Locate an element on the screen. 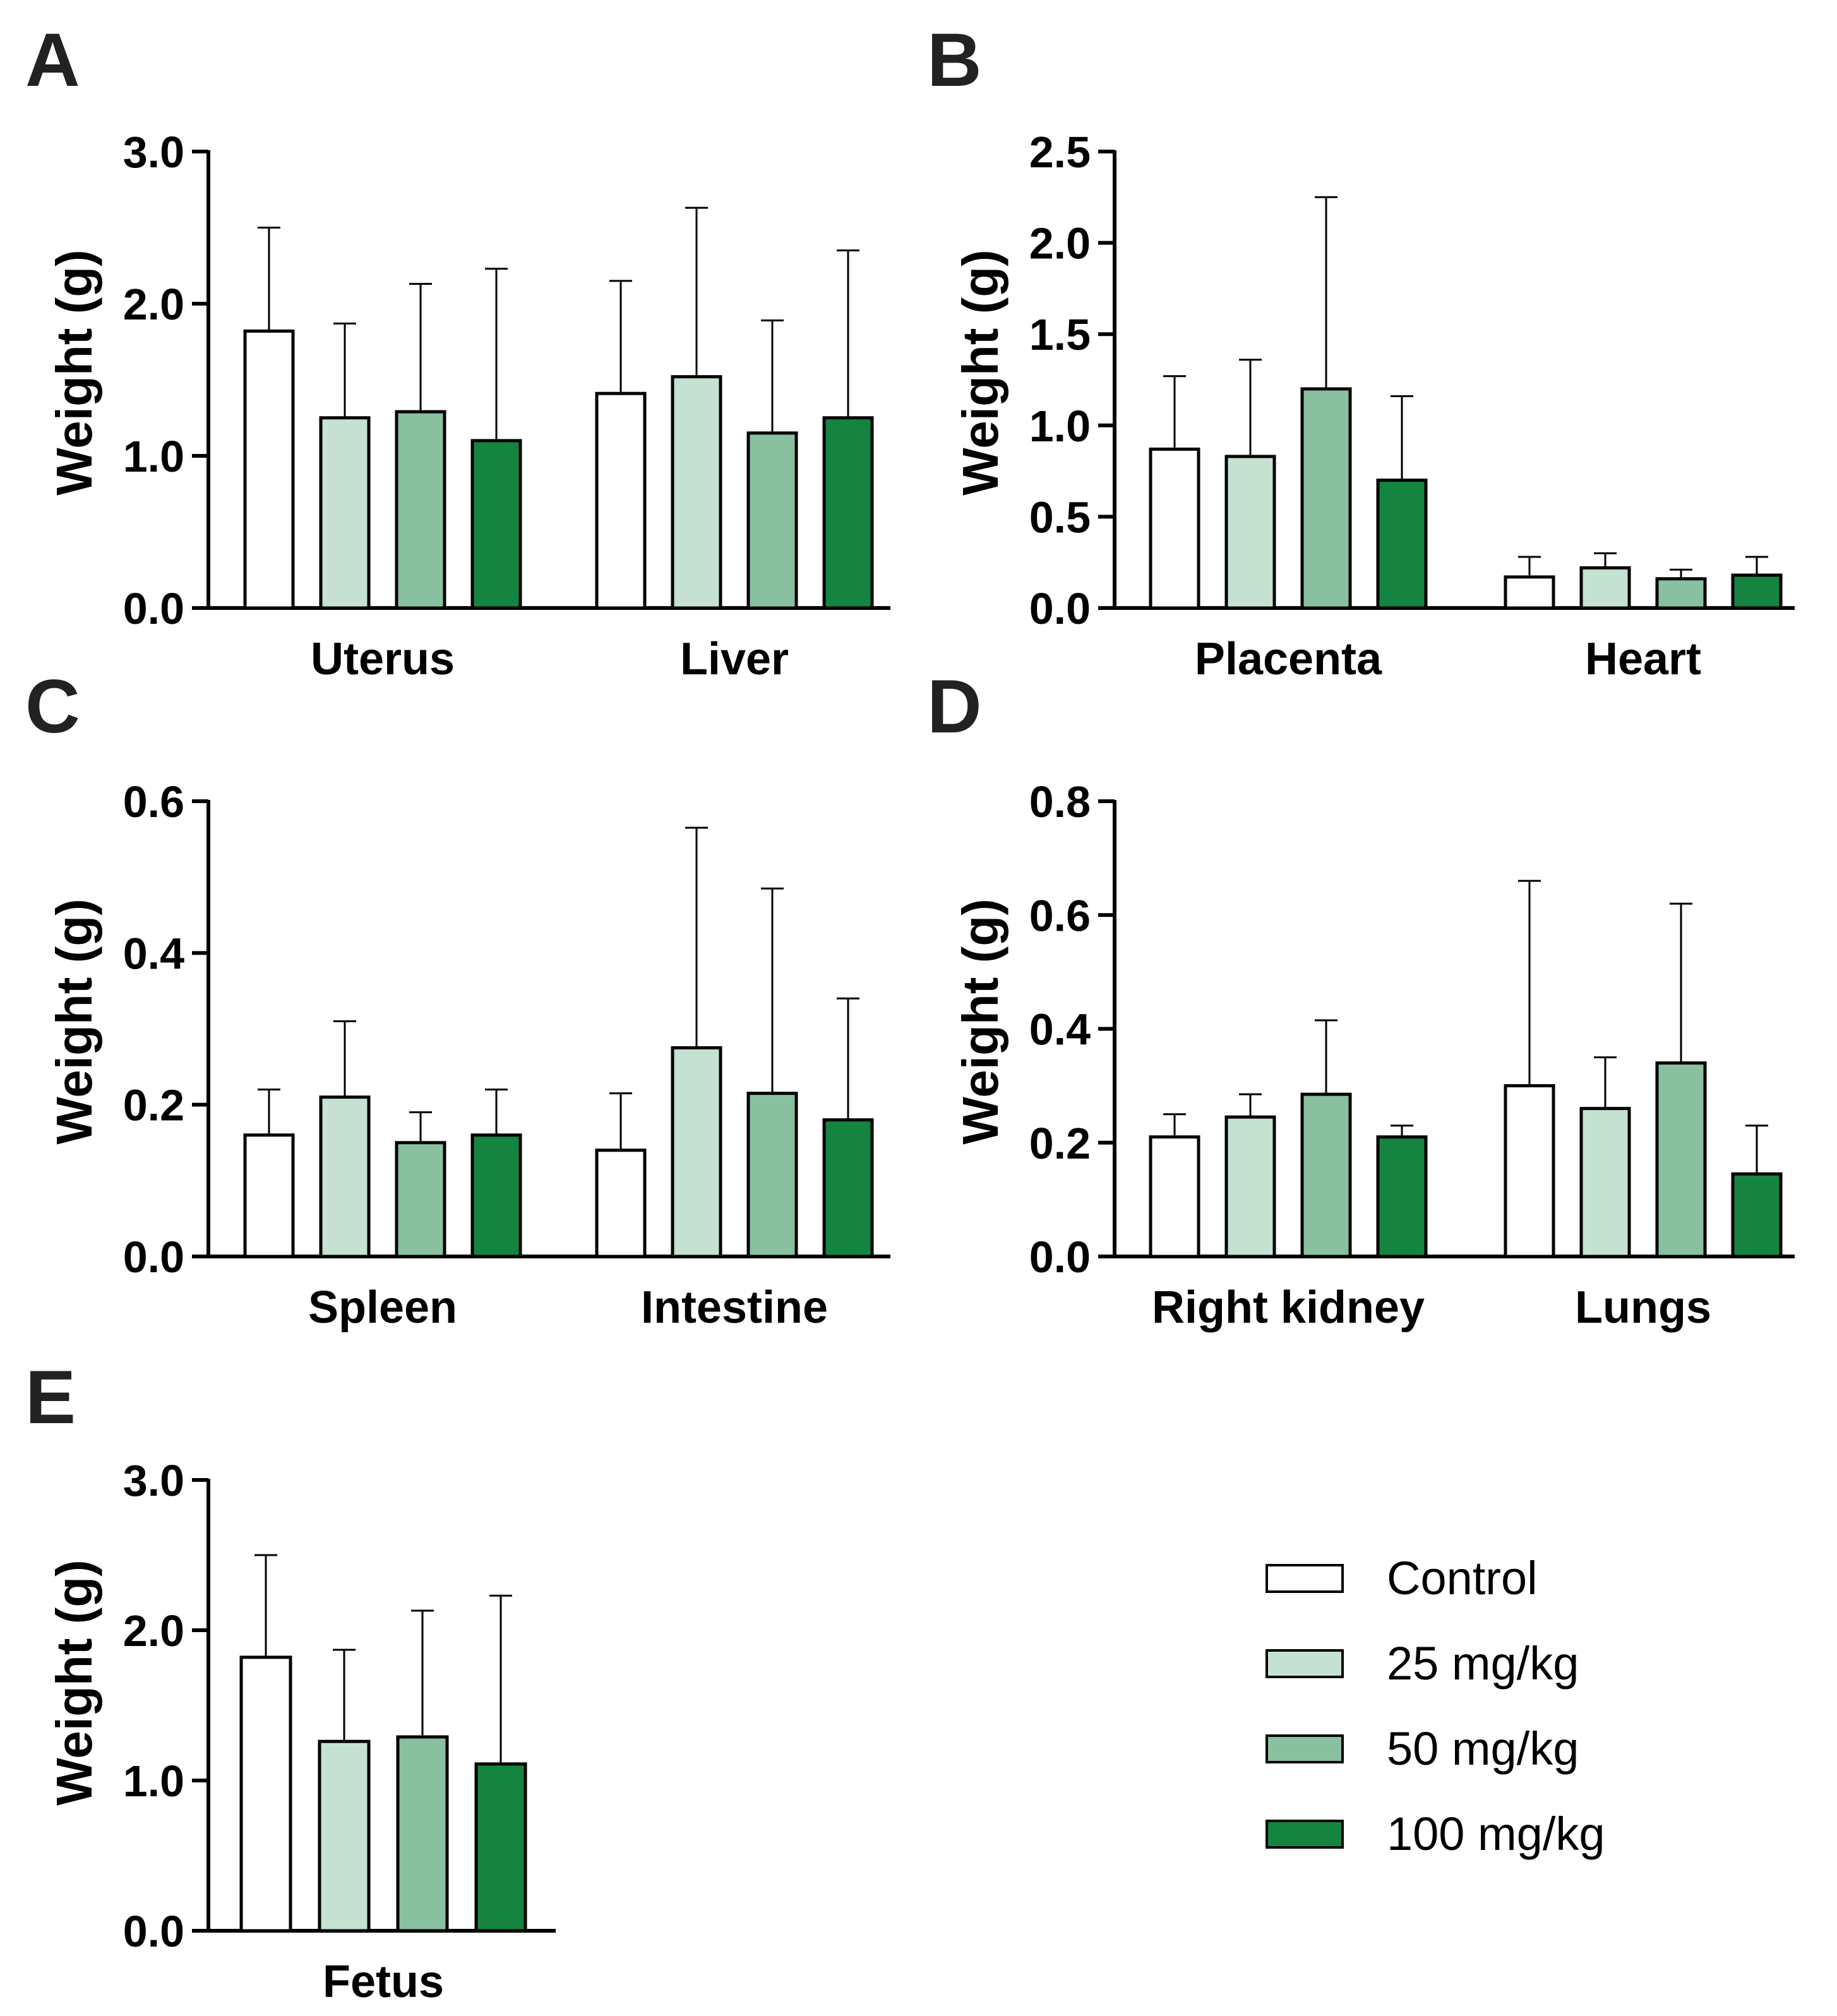 The image size is (1837, 2016). panel-c-bar-intestine-50-mg-kg is located at coordinates (772, 1175).